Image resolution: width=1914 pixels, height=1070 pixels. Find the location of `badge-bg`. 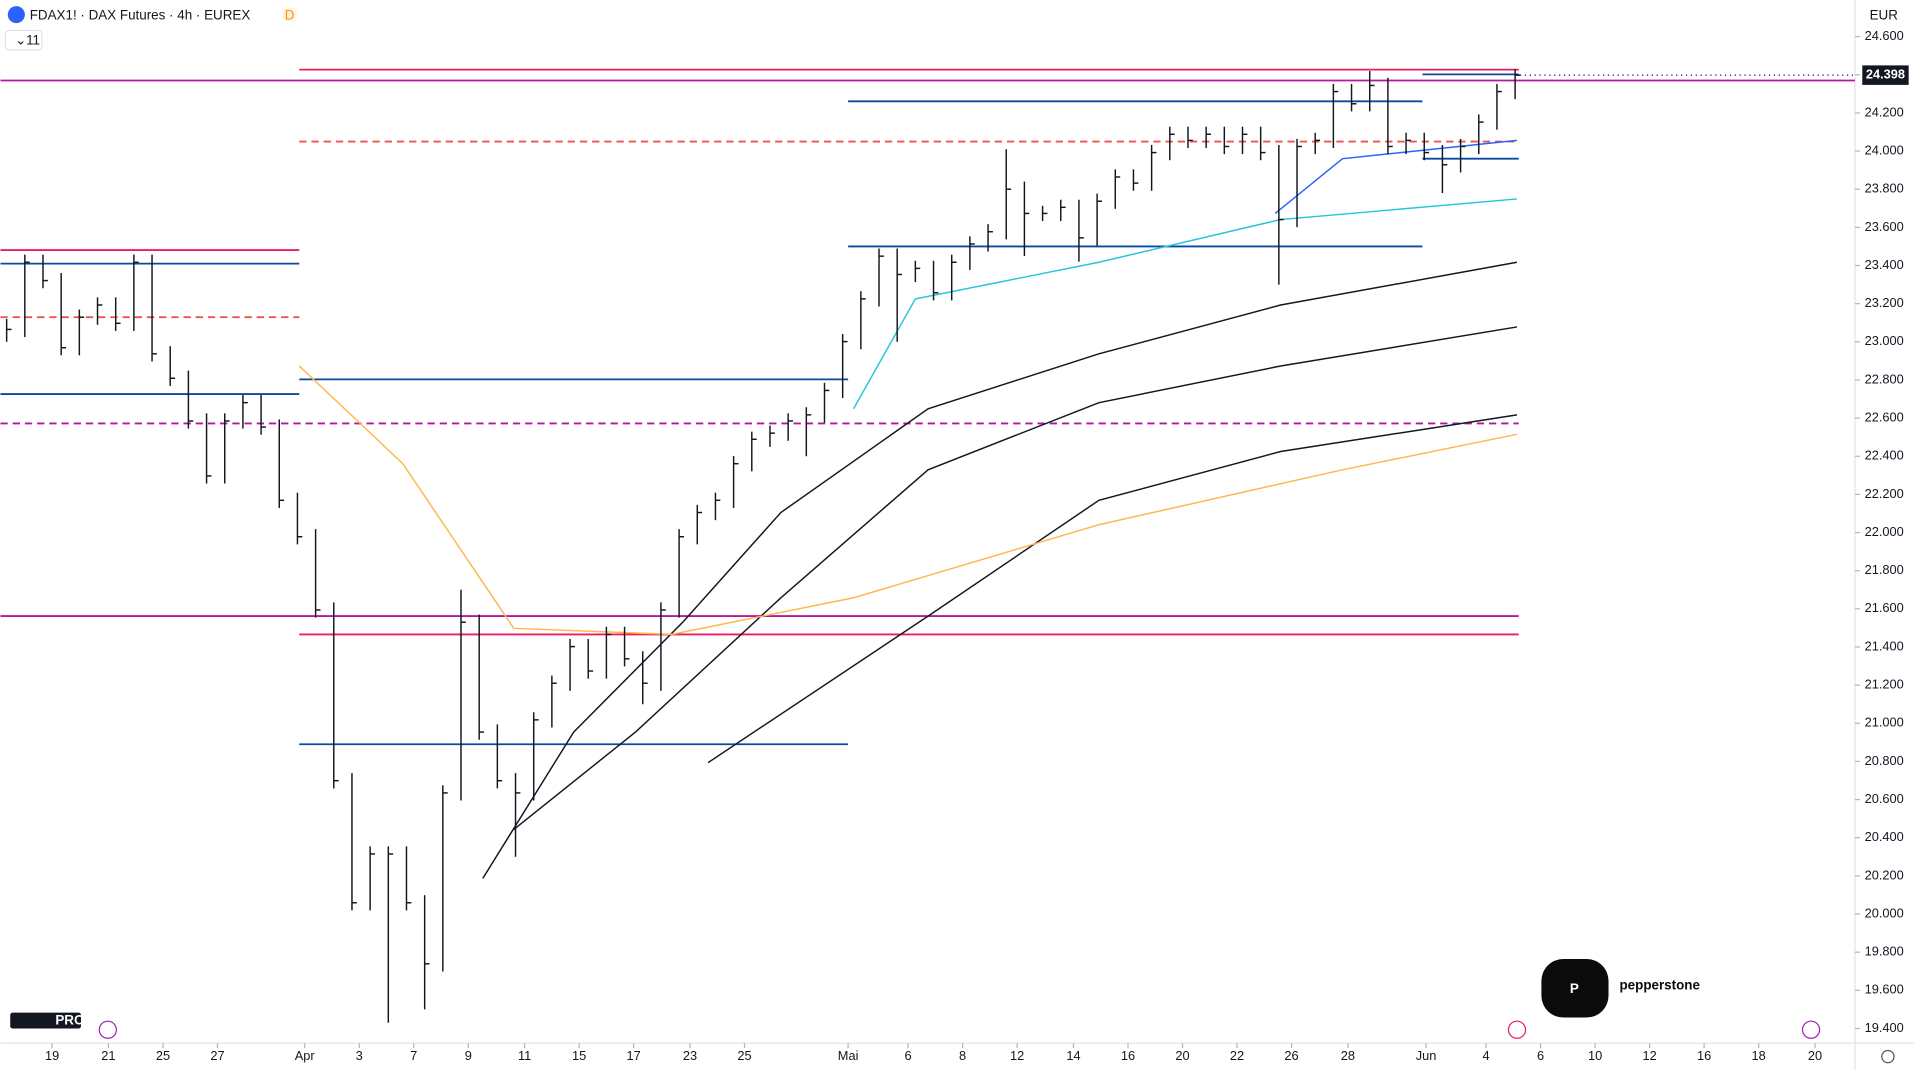

badge-bg is located at coordinates (289, 14).